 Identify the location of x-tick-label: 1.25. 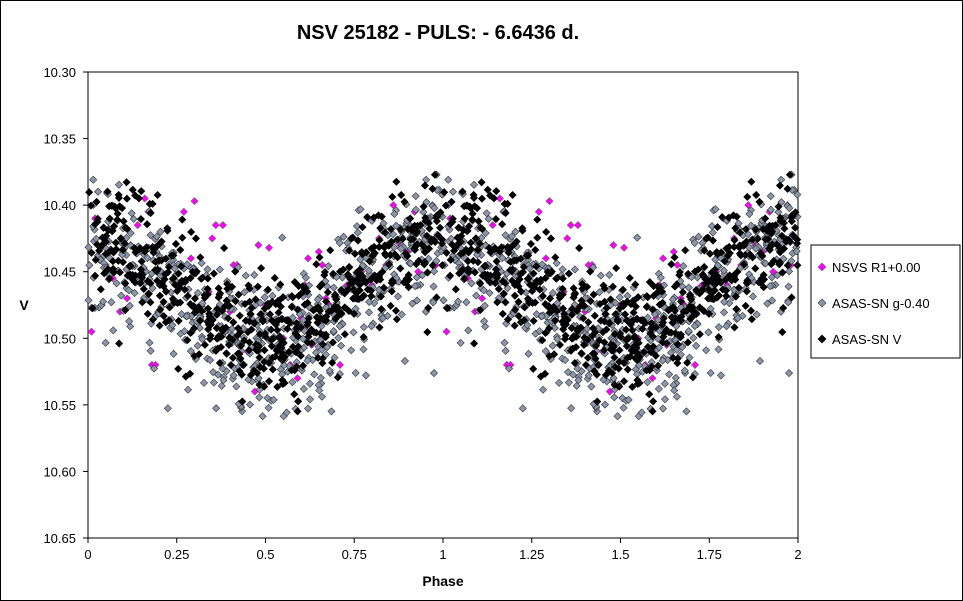
(531, 554).